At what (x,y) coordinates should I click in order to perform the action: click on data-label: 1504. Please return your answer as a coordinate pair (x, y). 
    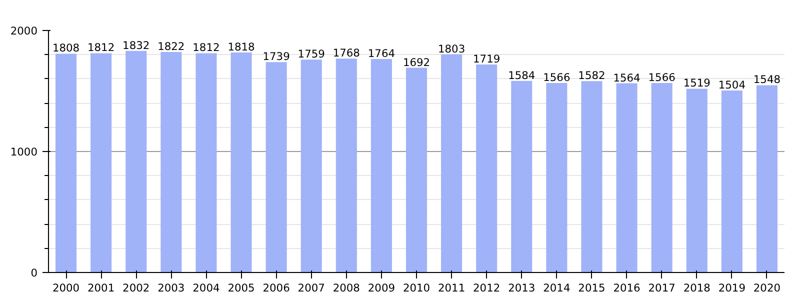
    Looking at the image, I should click on (732, 85).